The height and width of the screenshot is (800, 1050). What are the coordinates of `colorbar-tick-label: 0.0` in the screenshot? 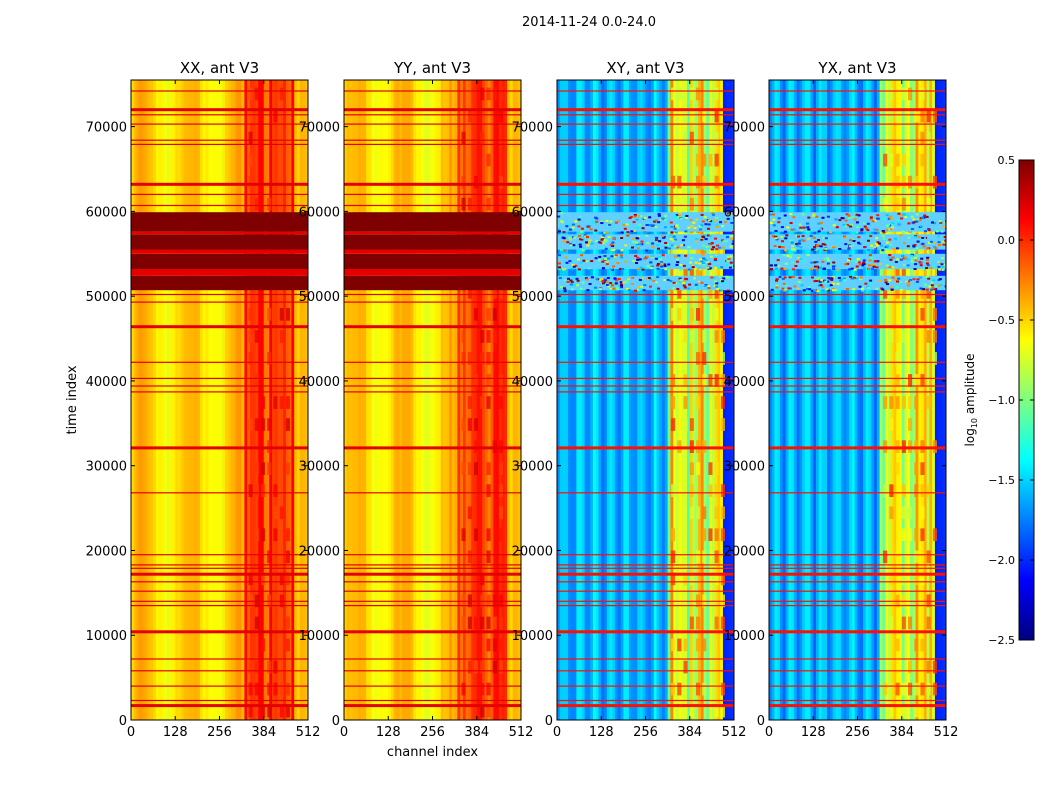 It's located at (1007, 240).